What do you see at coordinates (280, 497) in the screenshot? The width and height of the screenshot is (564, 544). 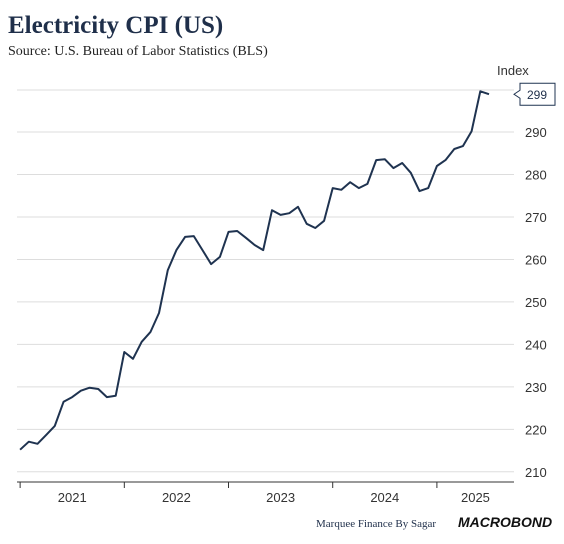 I see `x-tick-label: 2023` at bounding box center [280, 497].